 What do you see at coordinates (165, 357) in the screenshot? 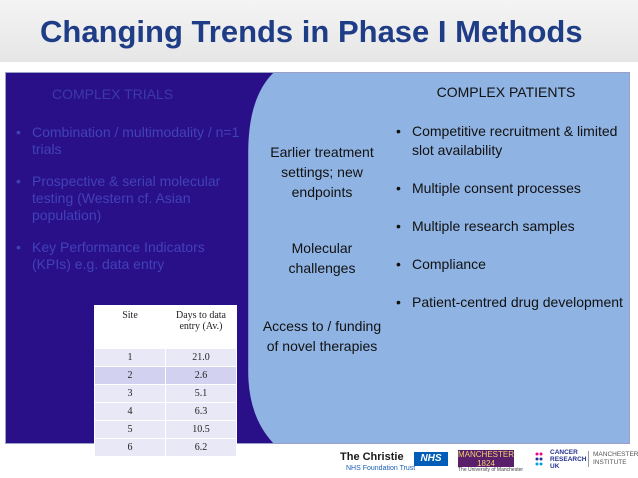
I see `table-row: 1 21.0` at bounding box center [165, 357].